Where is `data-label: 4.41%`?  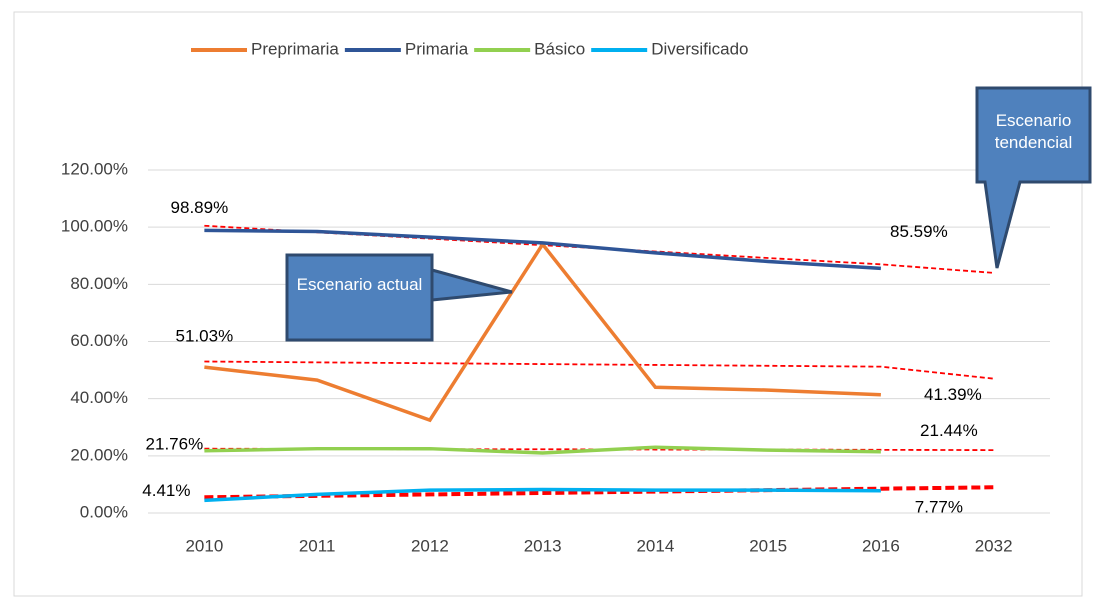 data-label: 4.41% is located at coordinates (166, 490).